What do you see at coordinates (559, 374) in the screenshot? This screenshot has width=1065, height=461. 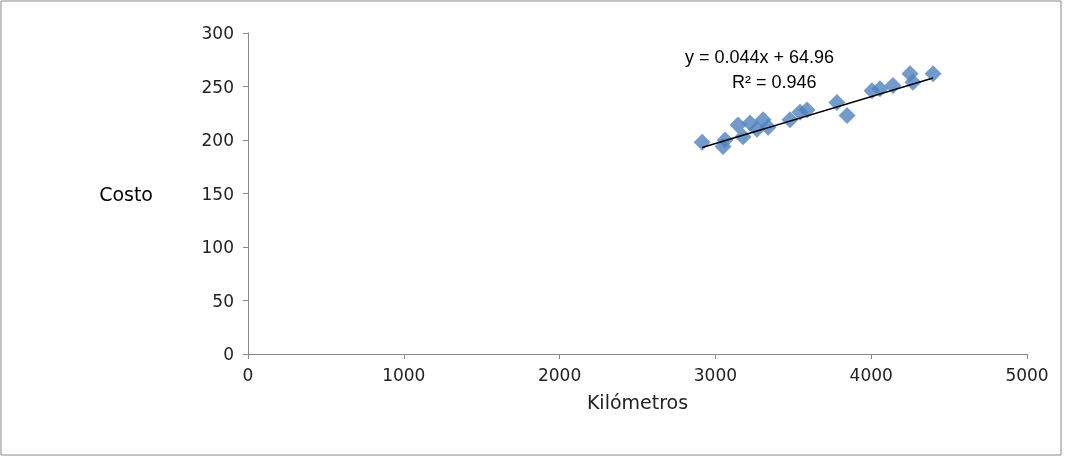 I see `x-tick-label: 2000` at bounding box center [559, 374].